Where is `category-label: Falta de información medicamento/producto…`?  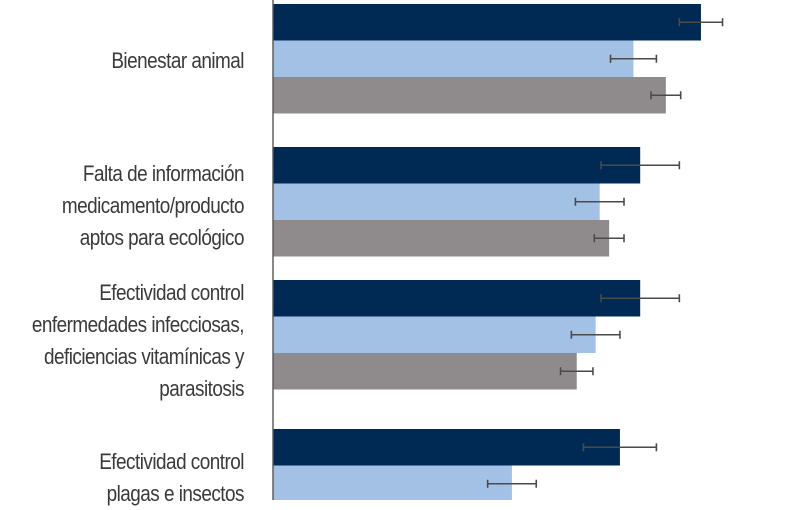 category-label: Falta de información medicamento/producto… is located at coordinates (132, 206).